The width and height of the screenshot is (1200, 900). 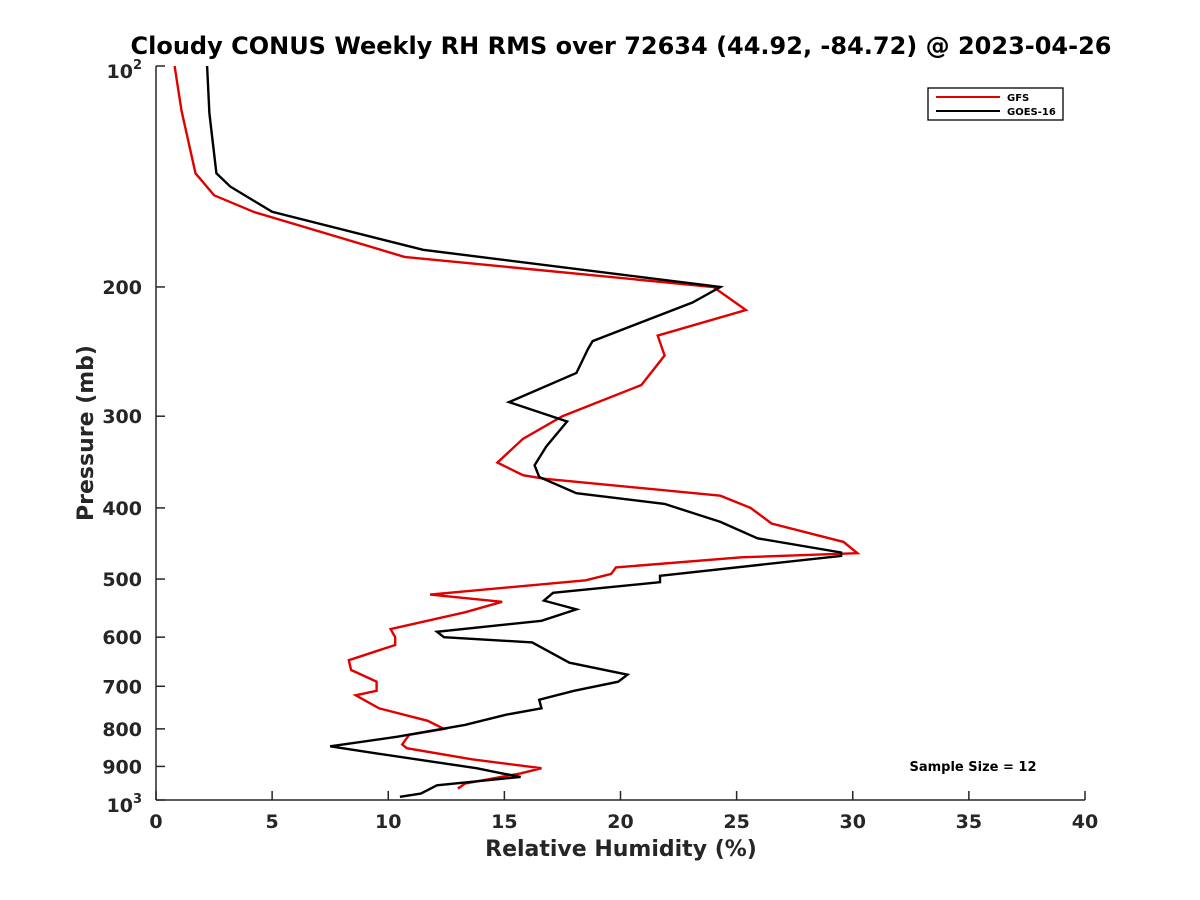 I want to click on legend-label-gfs: GFS, so click(x=1018, y=98).